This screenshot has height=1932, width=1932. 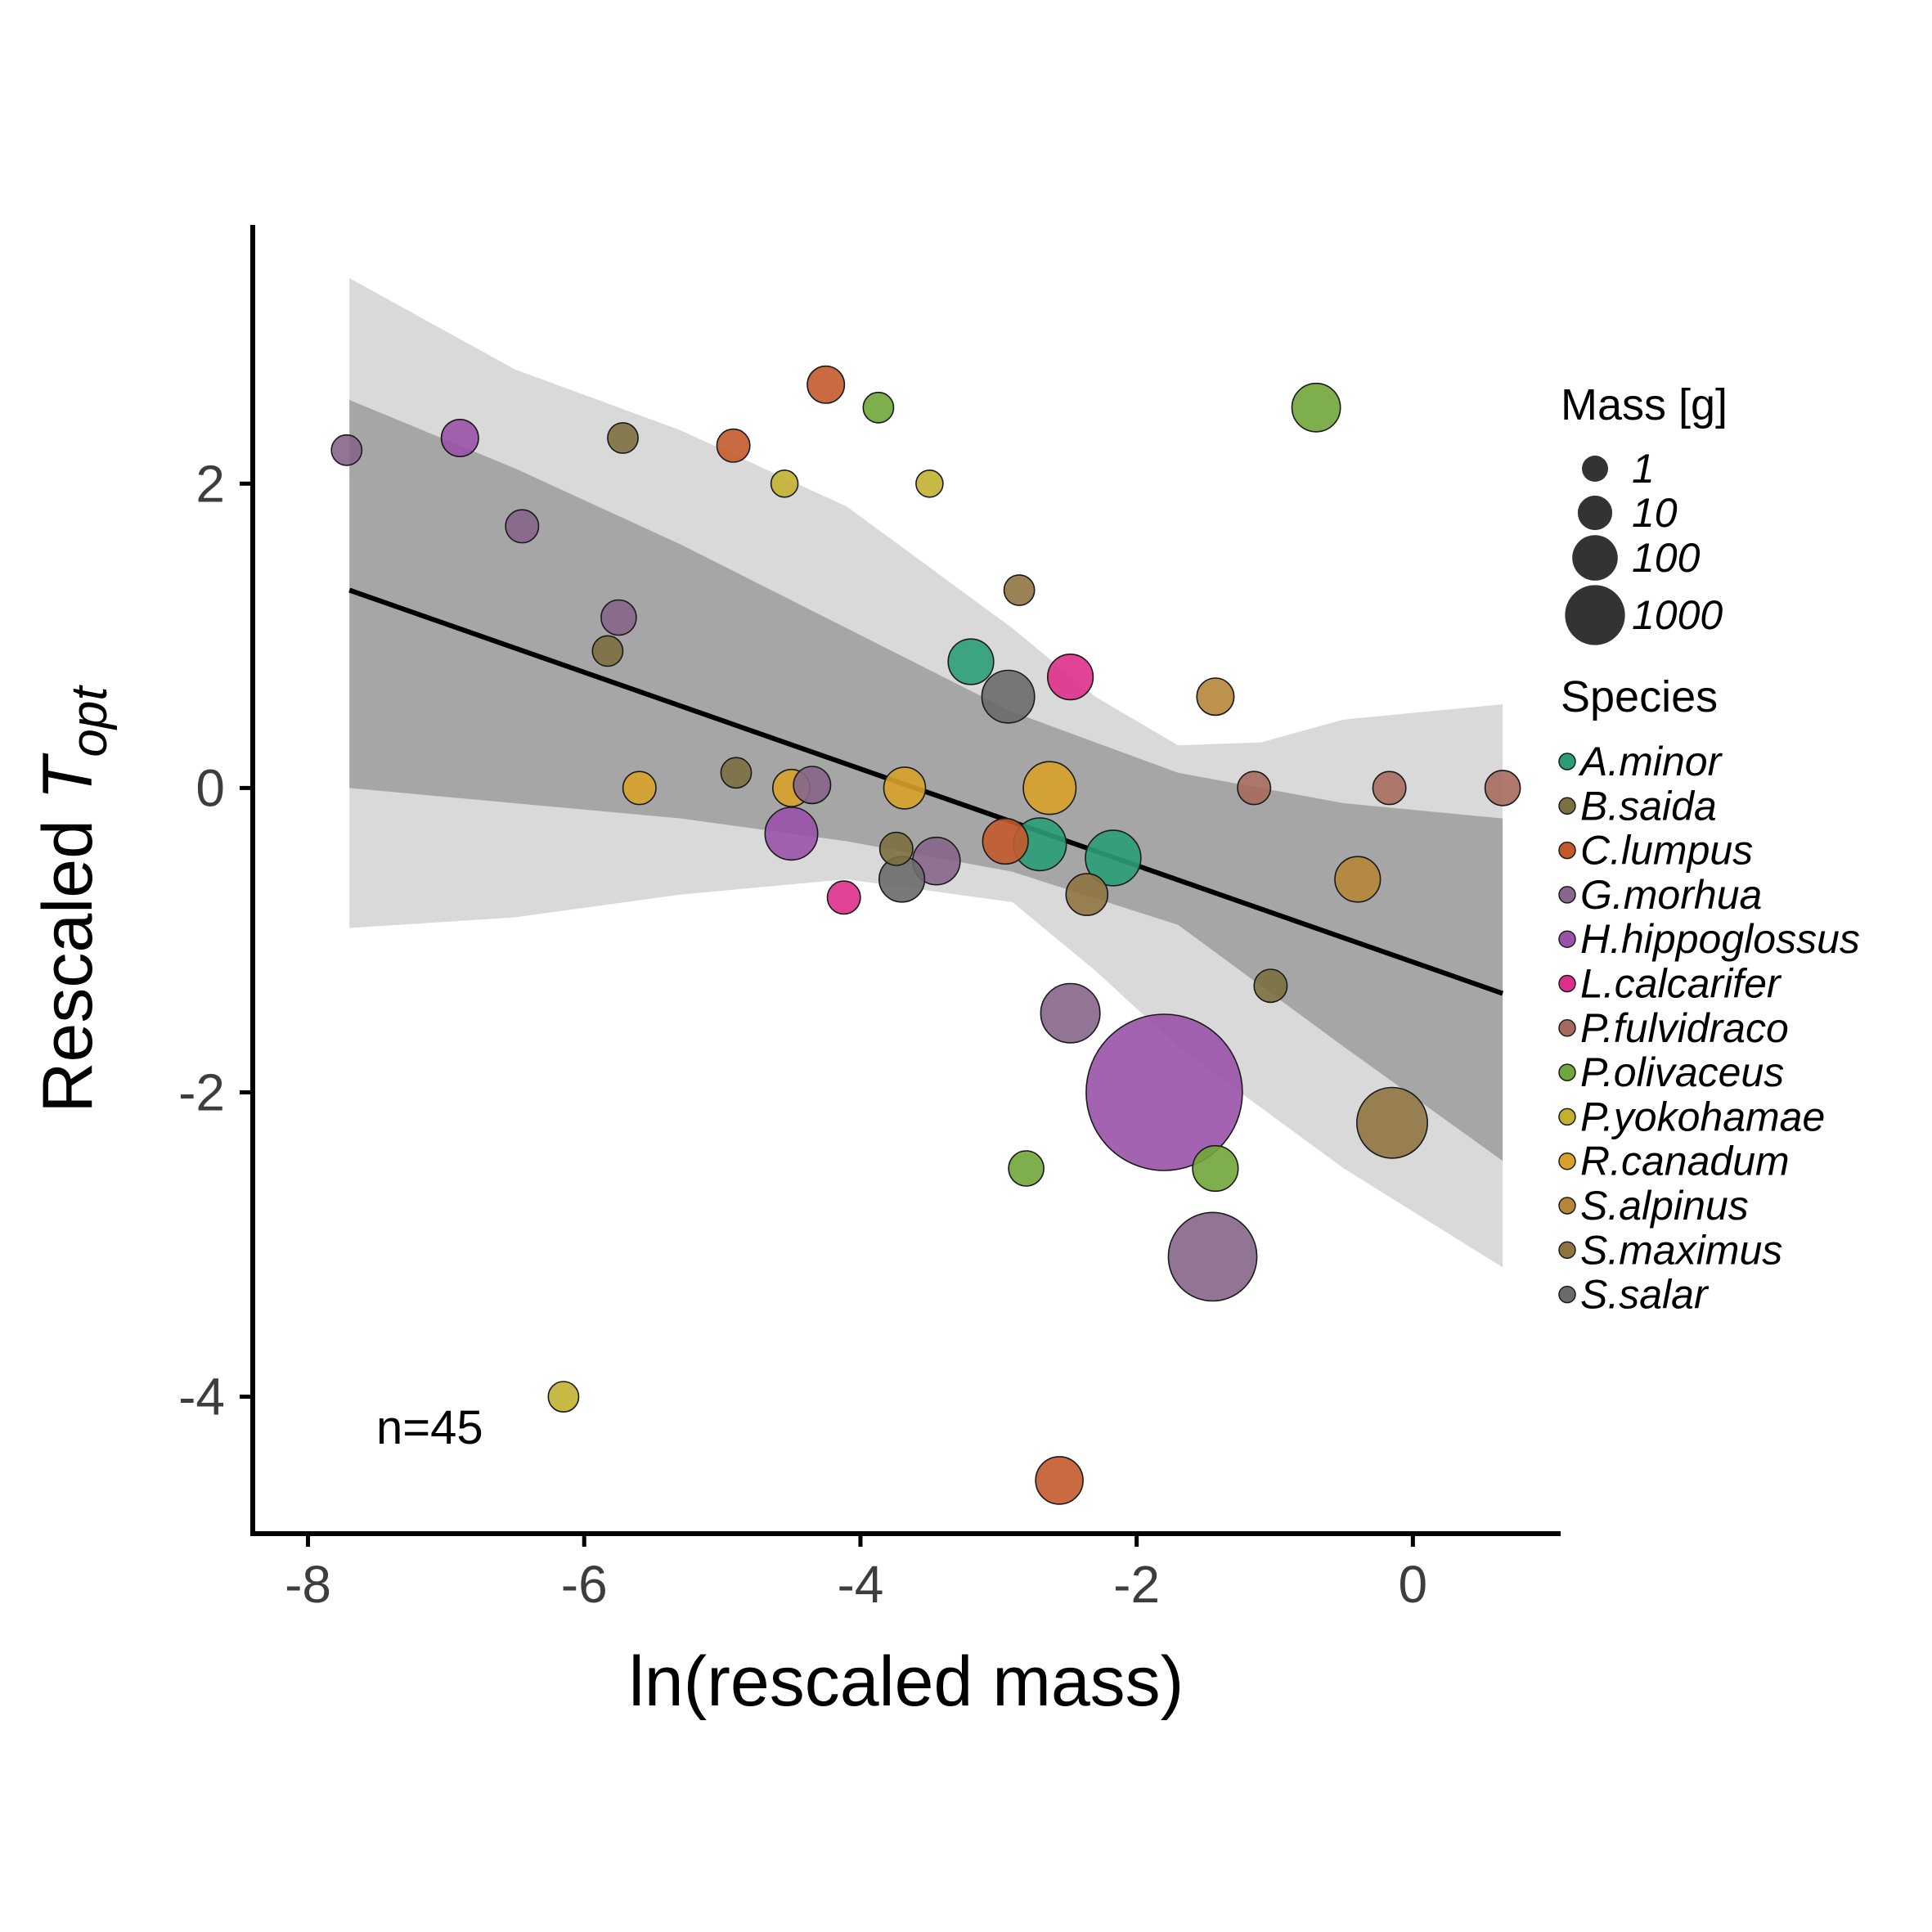 What do you see at coordinates (1655, 513) in the screenshot?
I see `mass-legend-label: 10` at bounding box center [1655, 513].